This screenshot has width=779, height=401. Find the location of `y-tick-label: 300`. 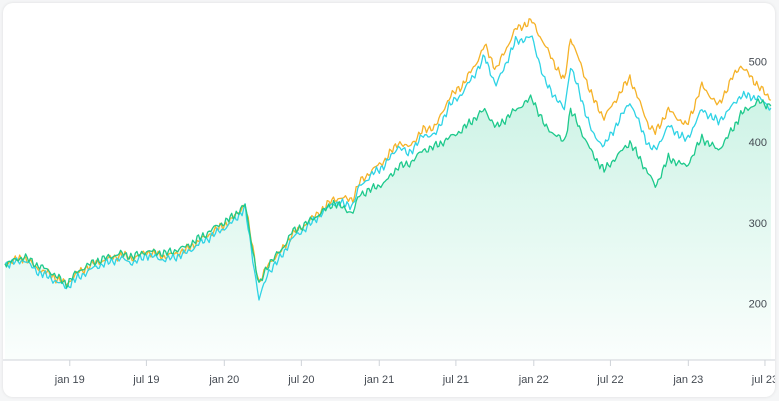

y-tick-label: 300 is located at coordinates (758, 224).